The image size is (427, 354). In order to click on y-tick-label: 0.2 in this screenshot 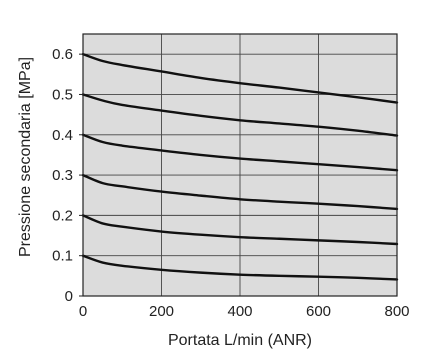, I will do `click(62, 215)`.